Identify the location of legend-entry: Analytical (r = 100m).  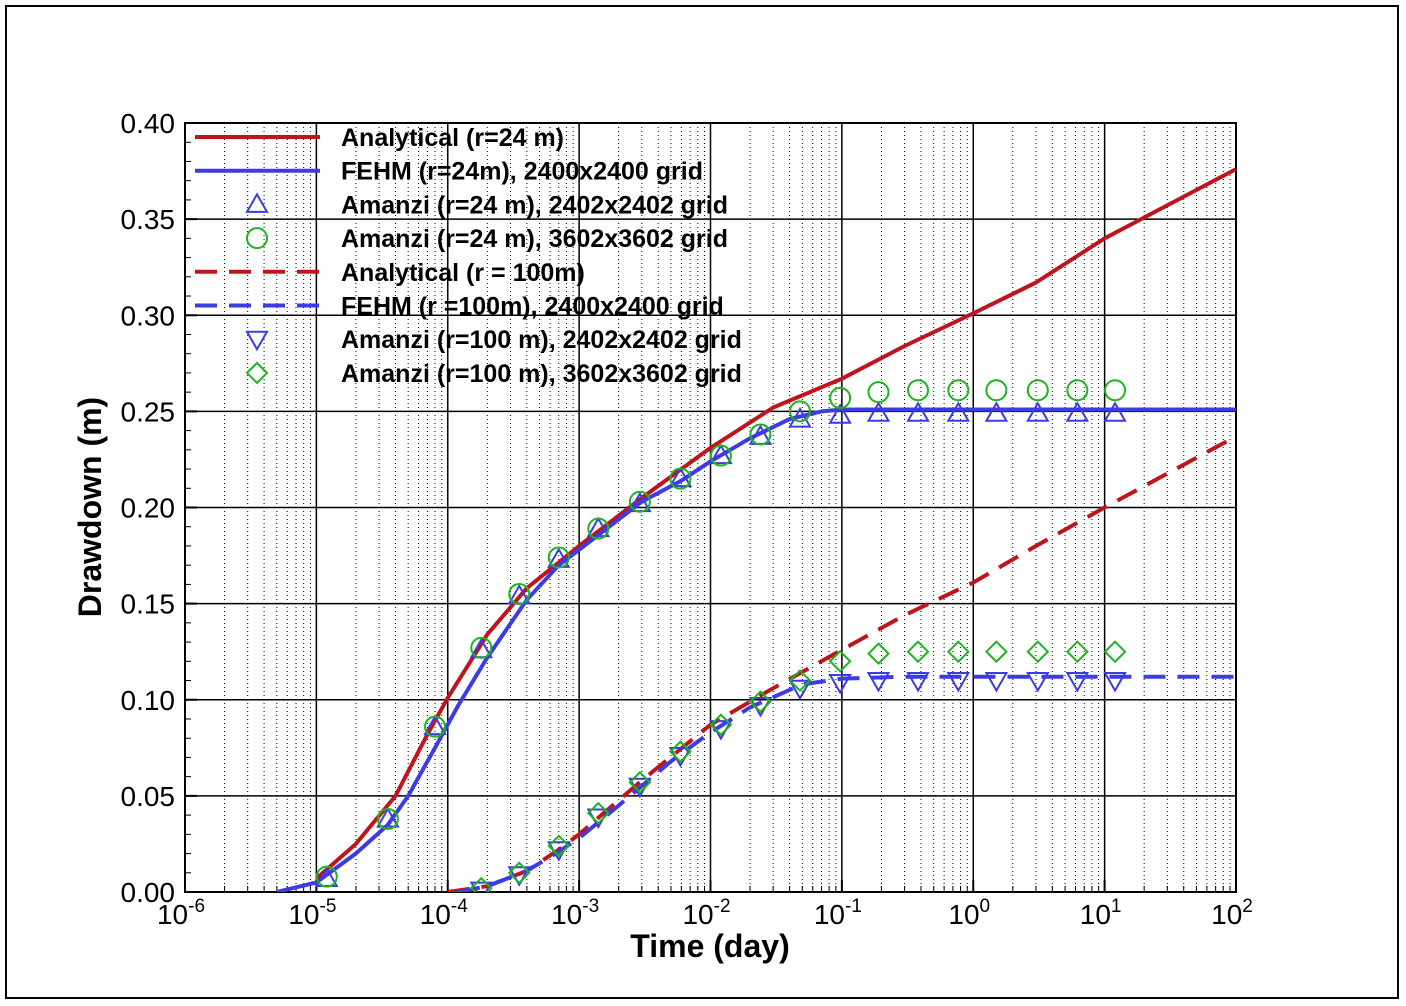
(390, 273).